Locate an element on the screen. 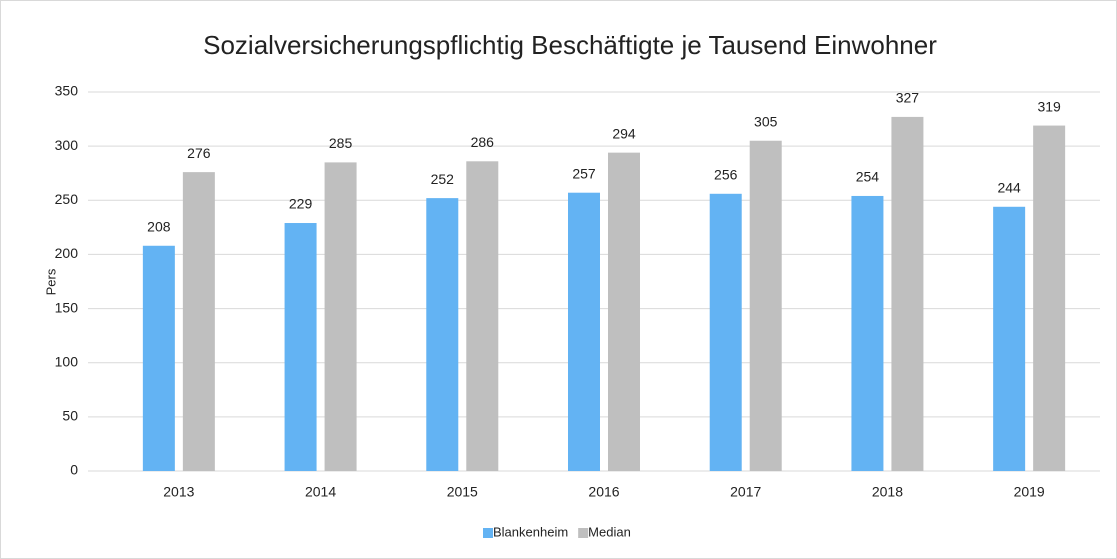  x-tick-label: 2018 is located at coordinates (887, 492).